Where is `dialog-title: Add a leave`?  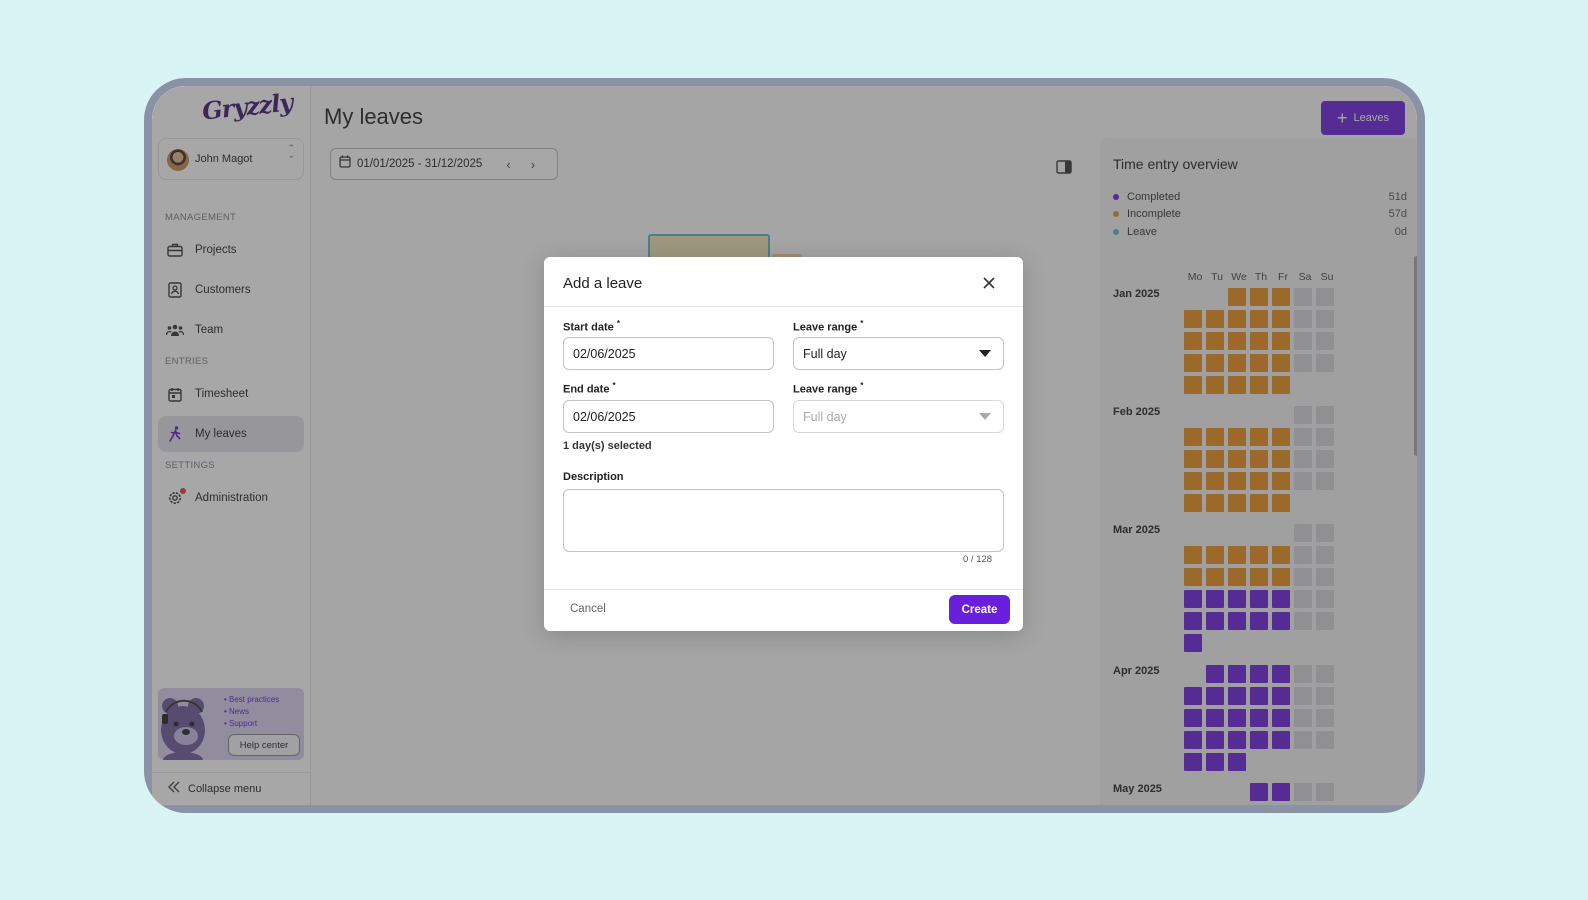 dialog-title: Add a leave is located at coordinates (603, 283).